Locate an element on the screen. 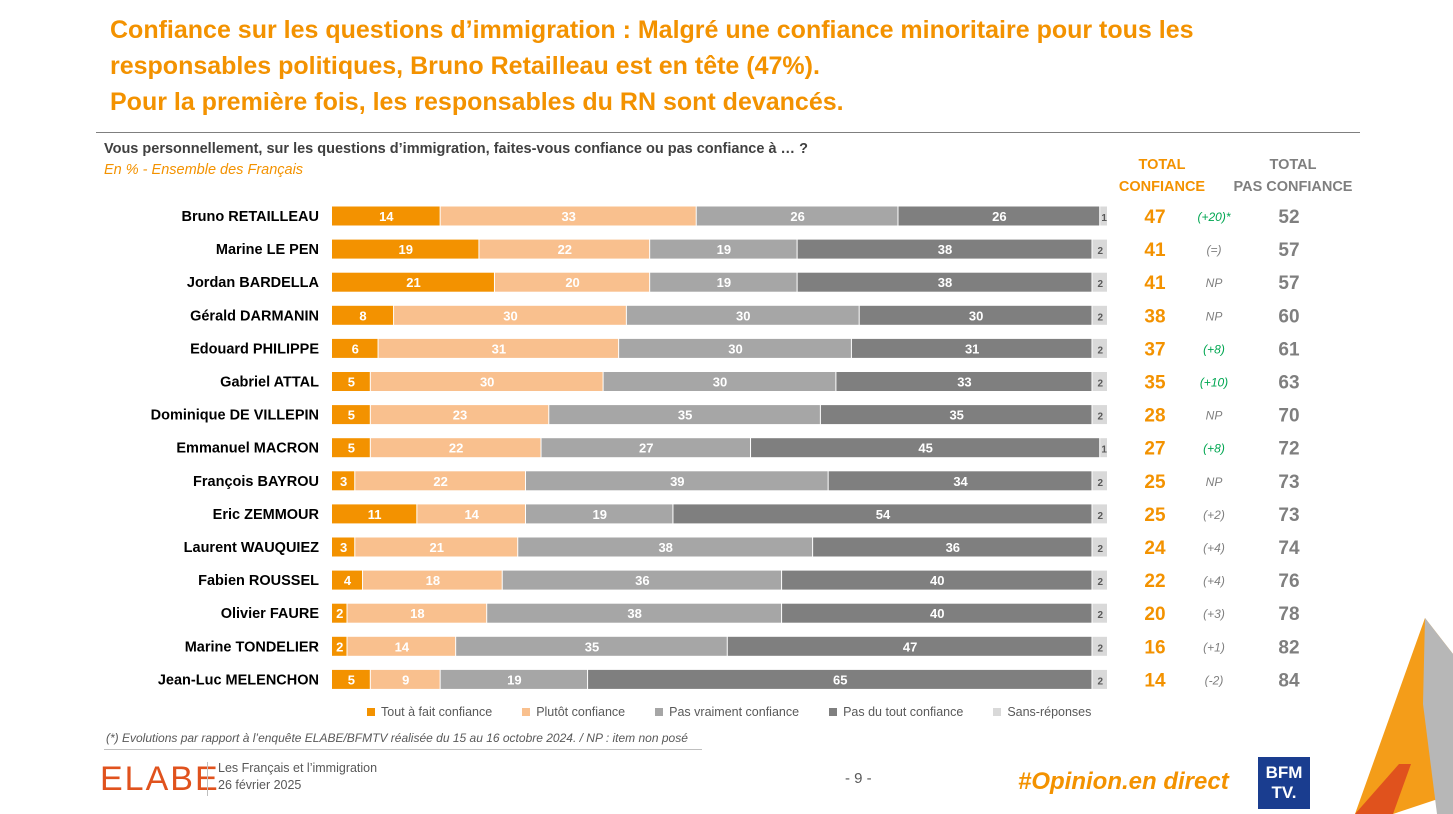 The image size is (1453, 814). legend-label: Plutôt confiance is located at coordinates (581, 712).